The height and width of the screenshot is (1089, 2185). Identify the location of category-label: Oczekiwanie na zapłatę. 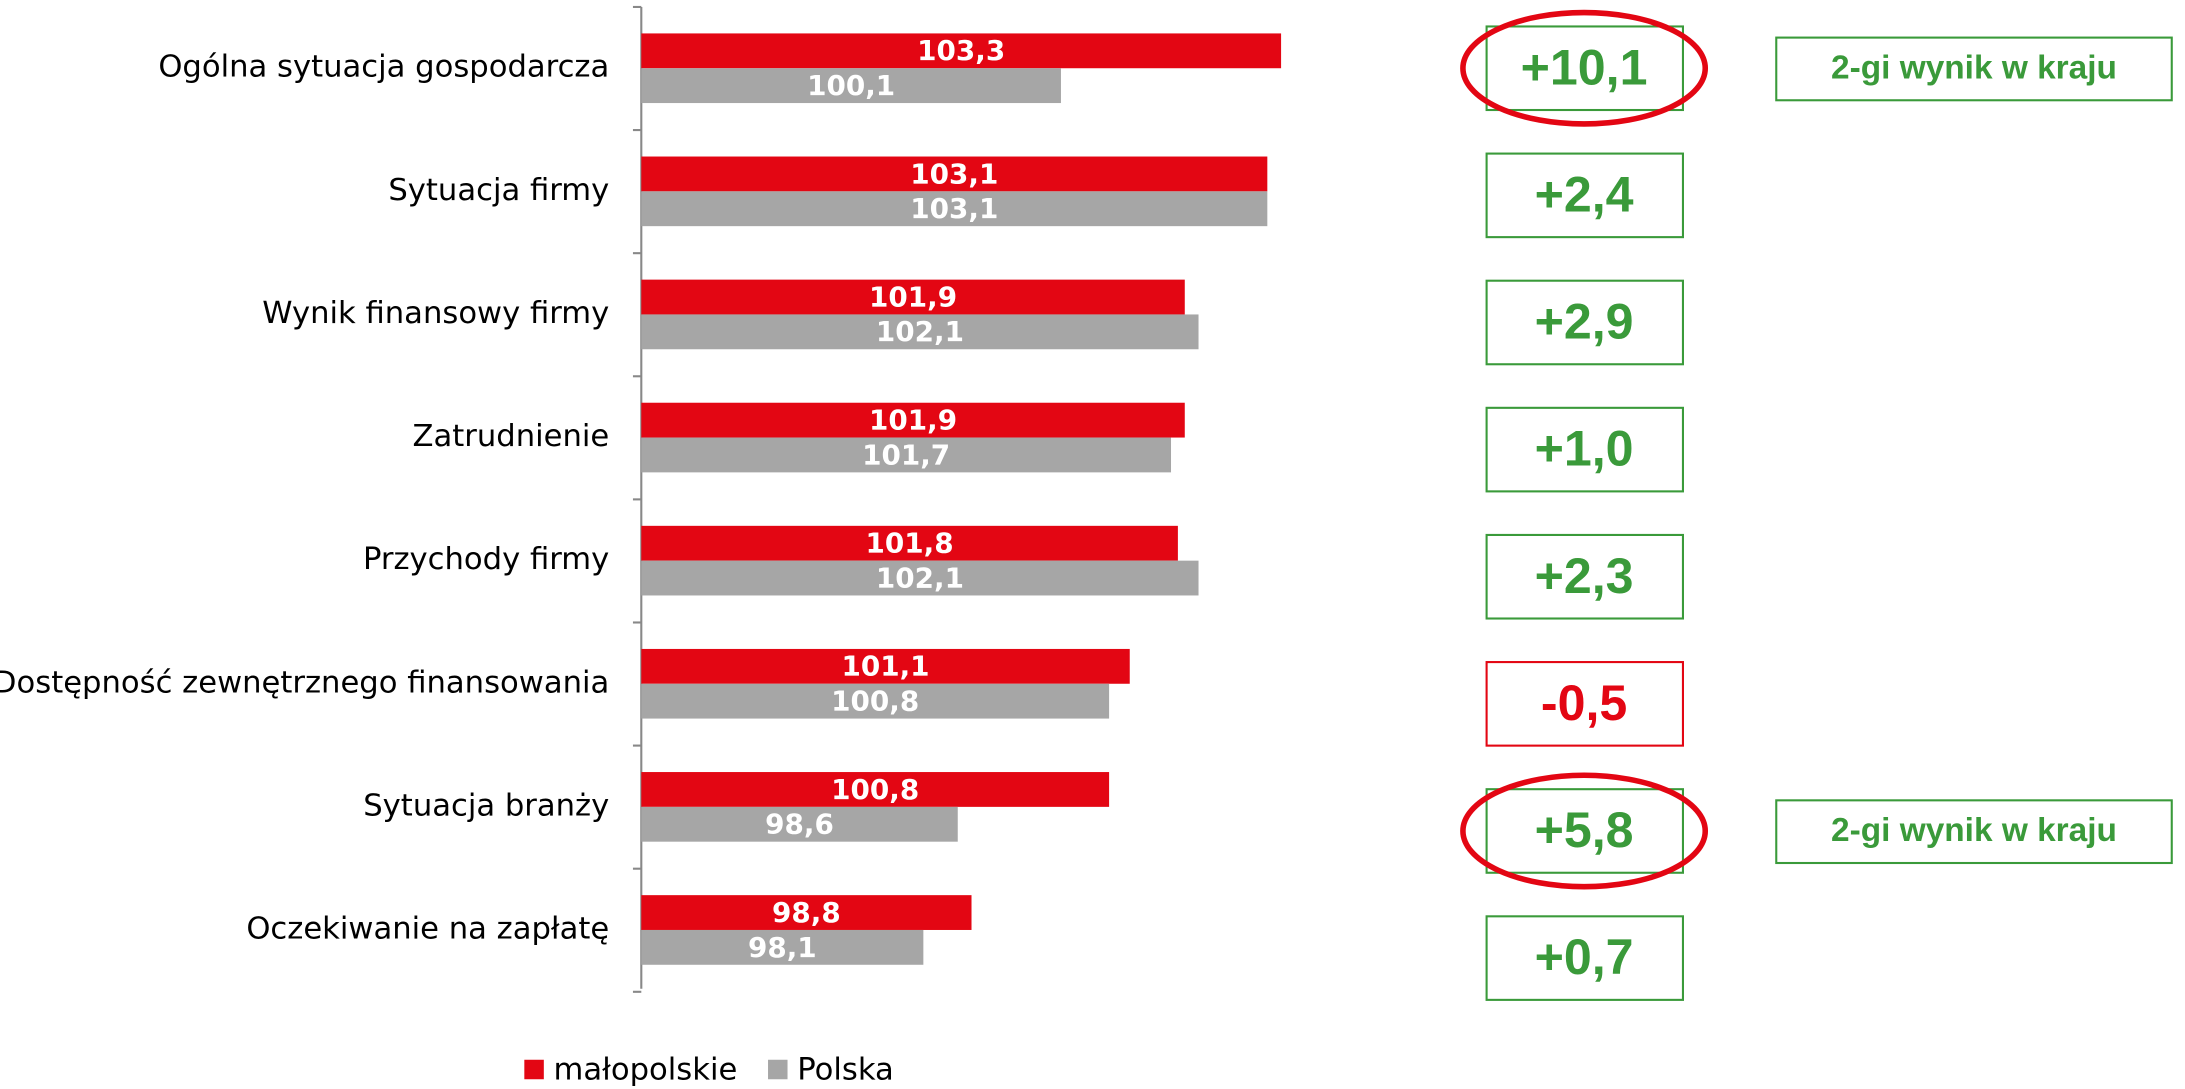
(427, 928).